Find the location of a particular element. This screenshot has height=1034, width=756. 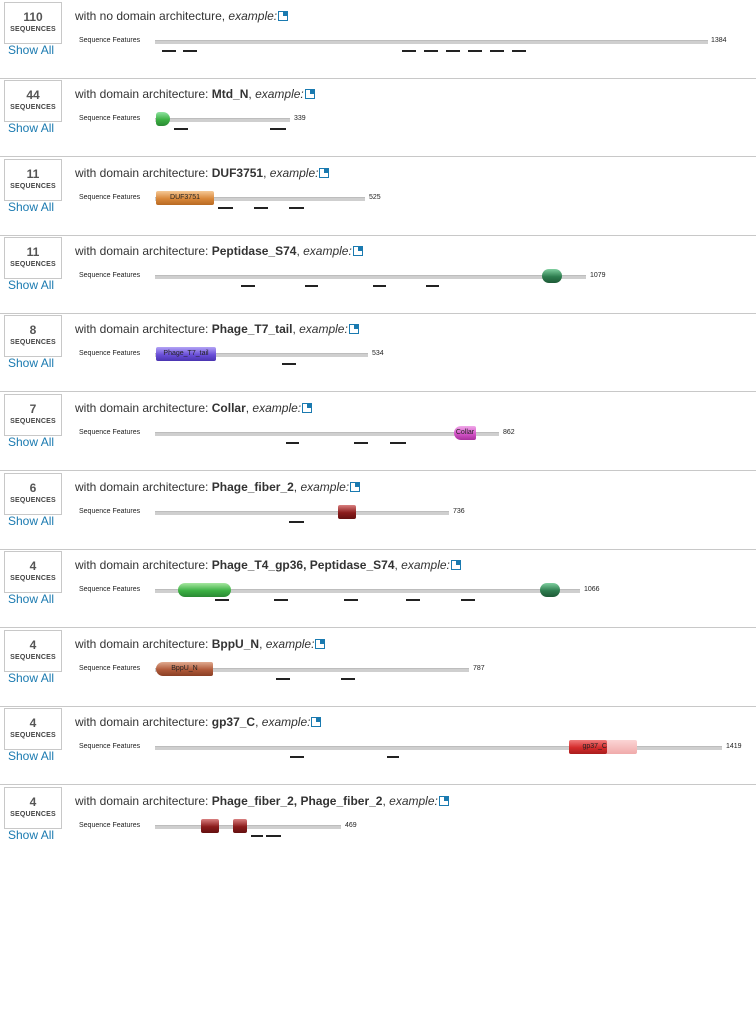

sequence-length: 736 is located at coordinates (459, 511).